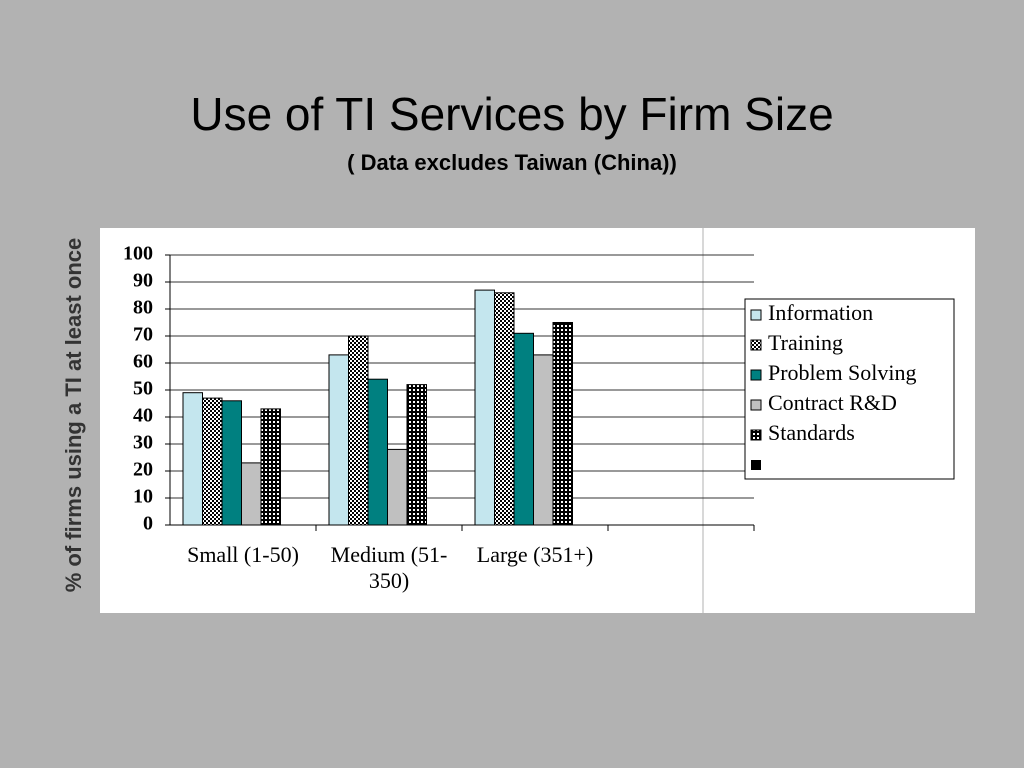 Image resolution: width=1024 pixels, height=768 pixels. Describe the element at coordinates (138, 254) in the screenshot. I see `y-tick-label: 100` at that location.